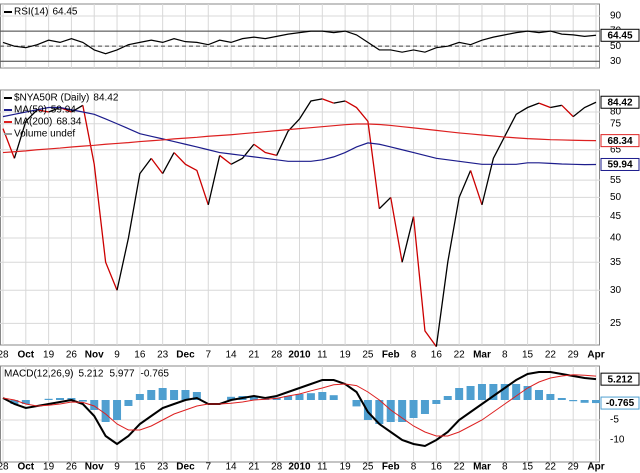 This screenshot has height=473, width=640. I want to click on y-tick-label: 35, so click(616, 262).